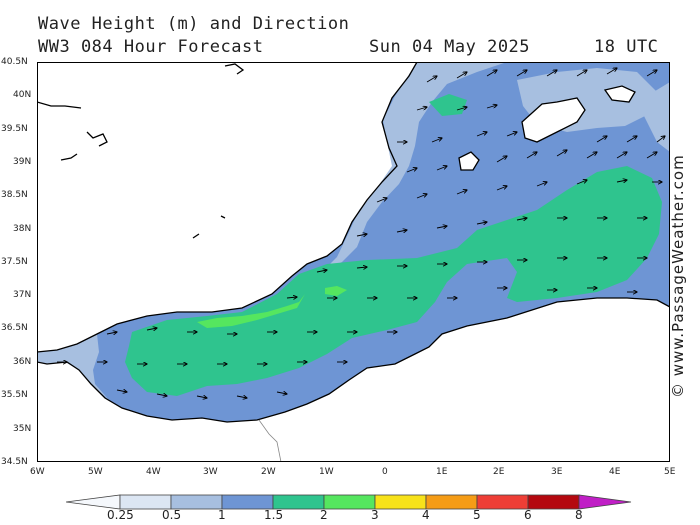  Describe the element at coordinates (375, 515) in the screenshot. I see `colorbar-label: 3` at that location.